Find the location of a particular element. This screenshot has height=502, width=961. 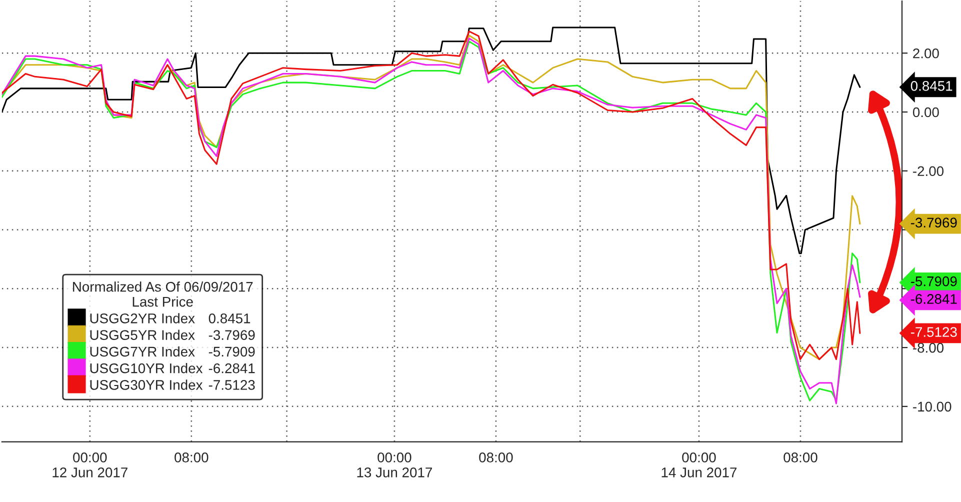

annotation: -5.7909 is located at coordinates (231, 351).